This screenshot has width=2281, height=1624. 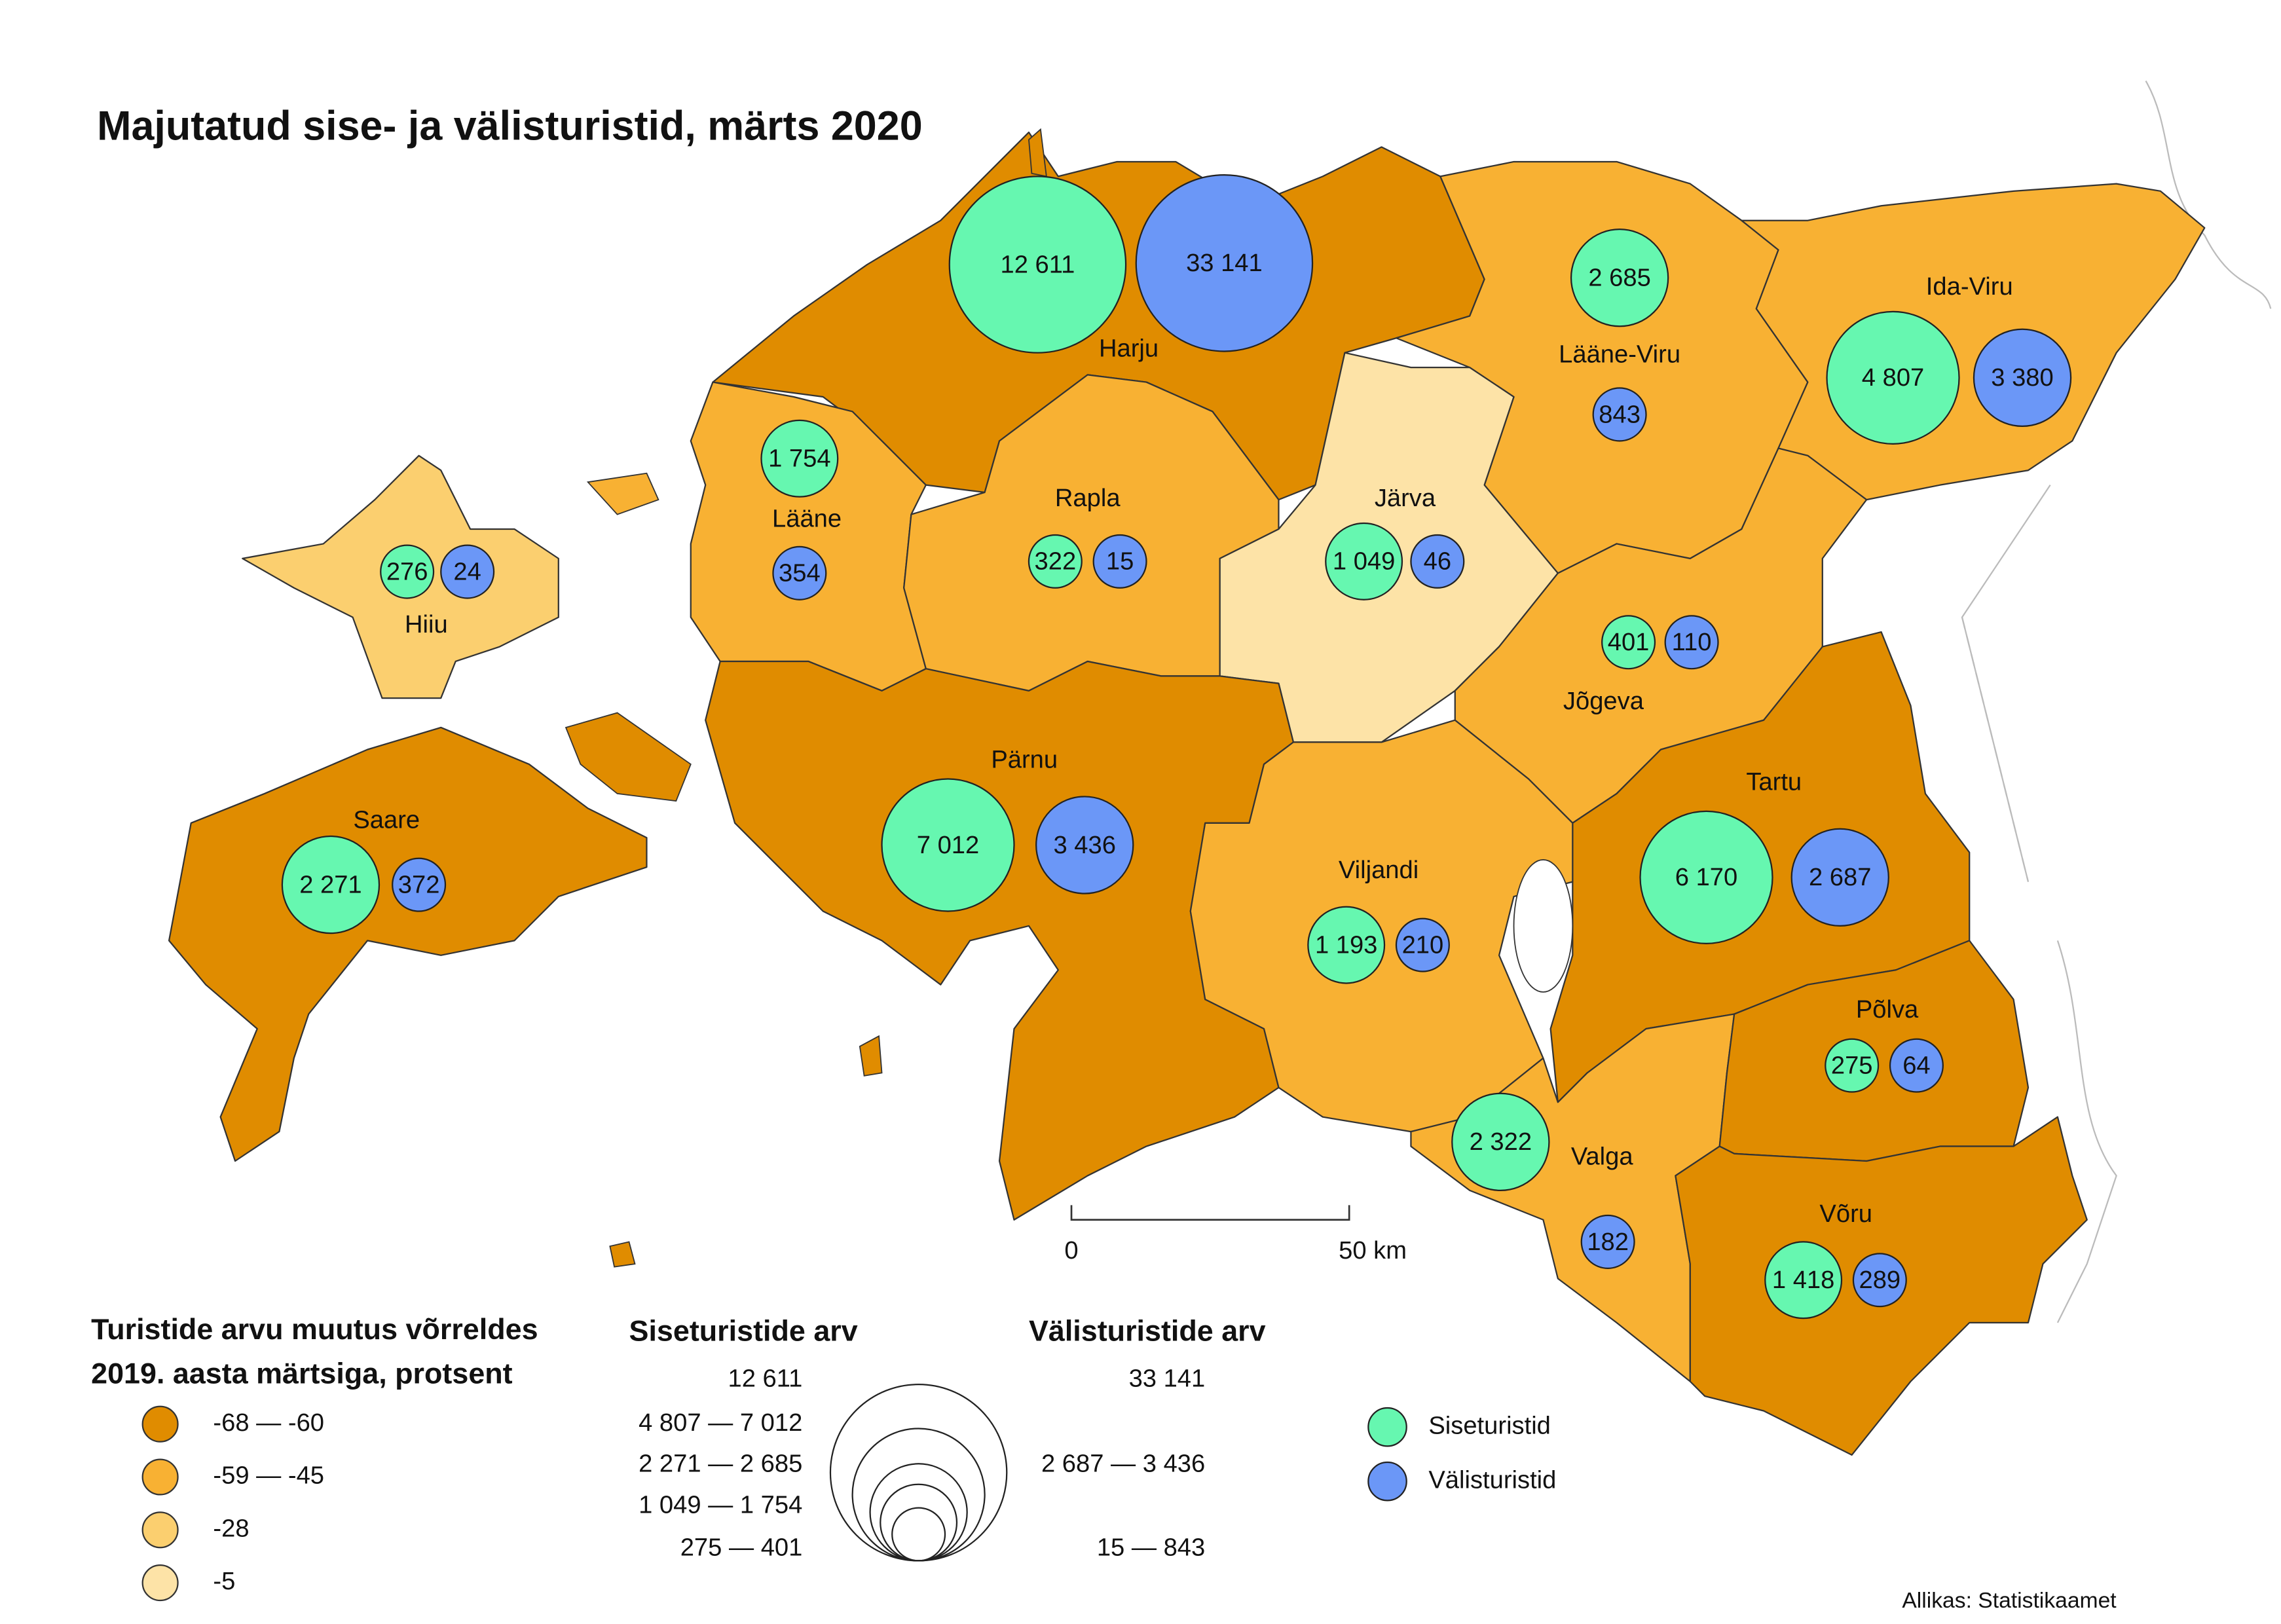 I want to click on scale-end: 50 km, so click(x=1373, y=1250).